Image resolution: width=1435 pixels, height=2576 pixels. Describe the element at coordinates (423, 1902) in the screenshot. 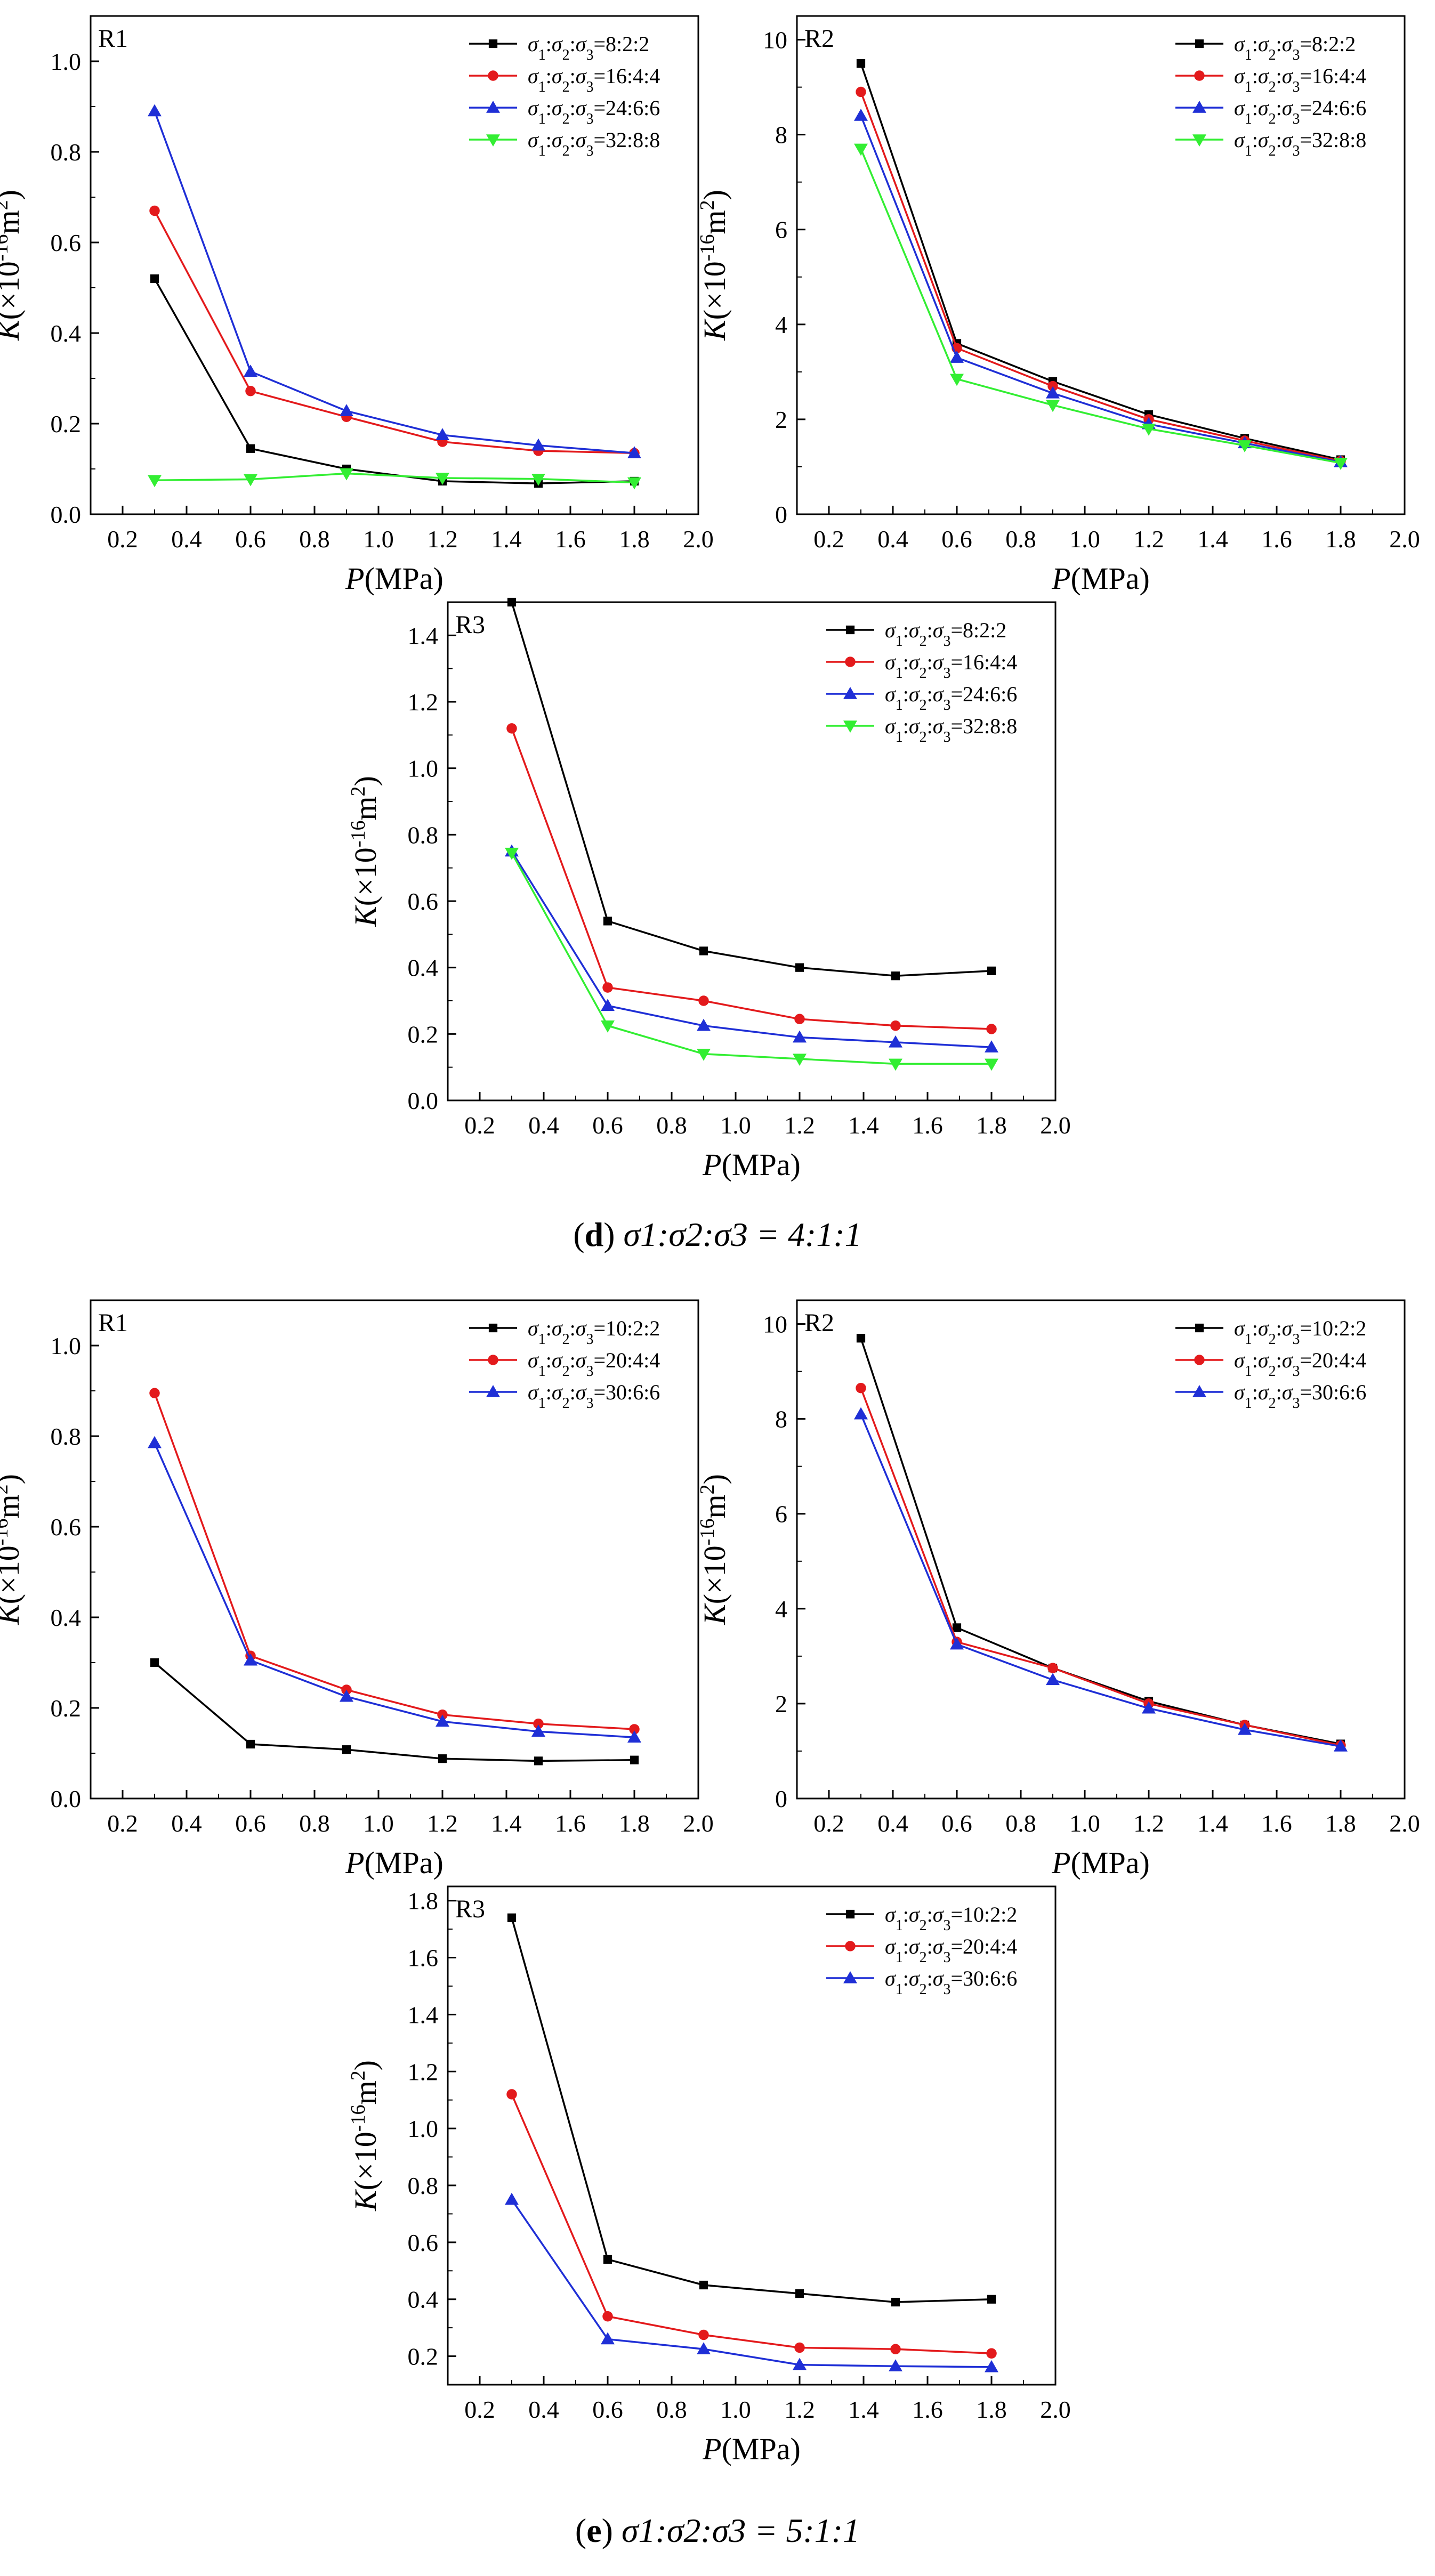

I see `y-tick-label: 1.8` at that location.